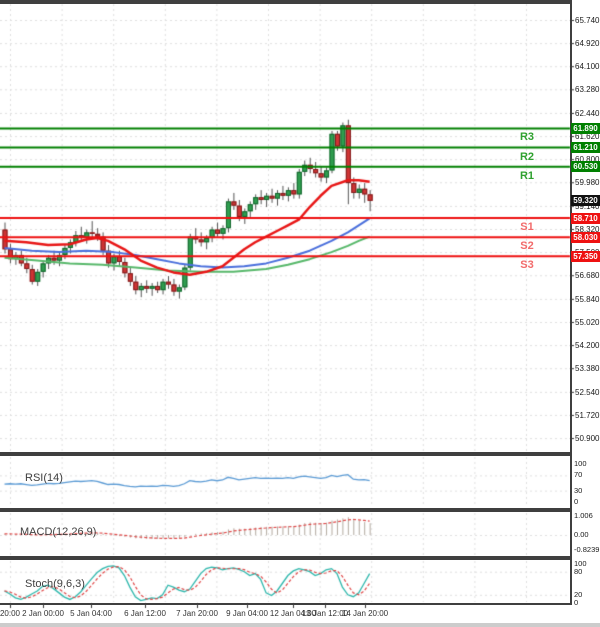  Describe the element at coordinates (585, 256) in the screenshot. I see `level-badge-s3: 57.350` at that location.